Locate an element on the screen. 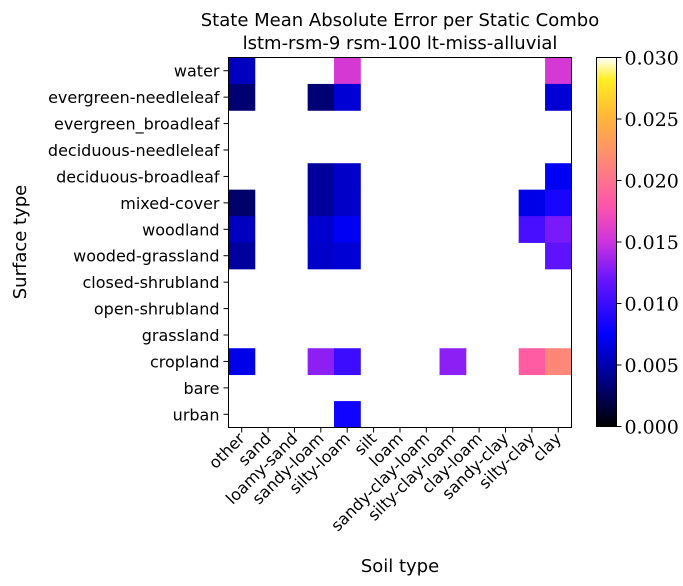 The height and width of the screenshot is (586, 683). y-tick-label: urban is located at coordinates (196, 414).